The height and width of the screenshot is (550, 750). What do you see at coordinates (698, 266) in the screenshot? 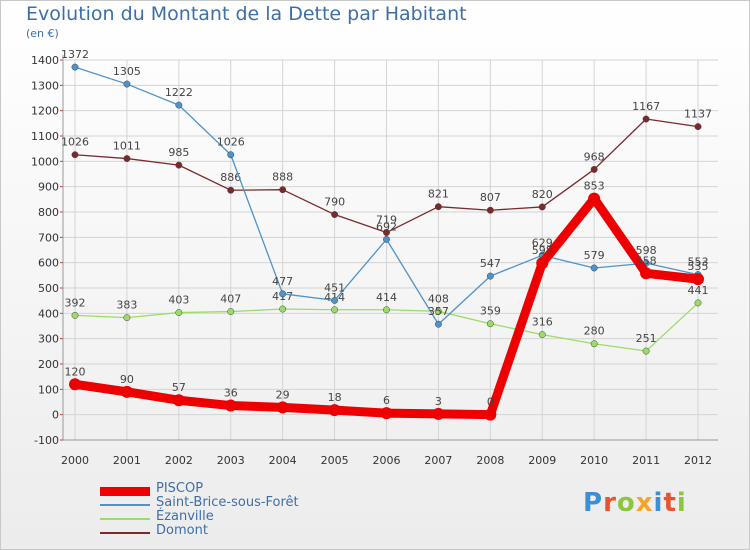
I see `data-label: 535` at bounding box center [698, 266].